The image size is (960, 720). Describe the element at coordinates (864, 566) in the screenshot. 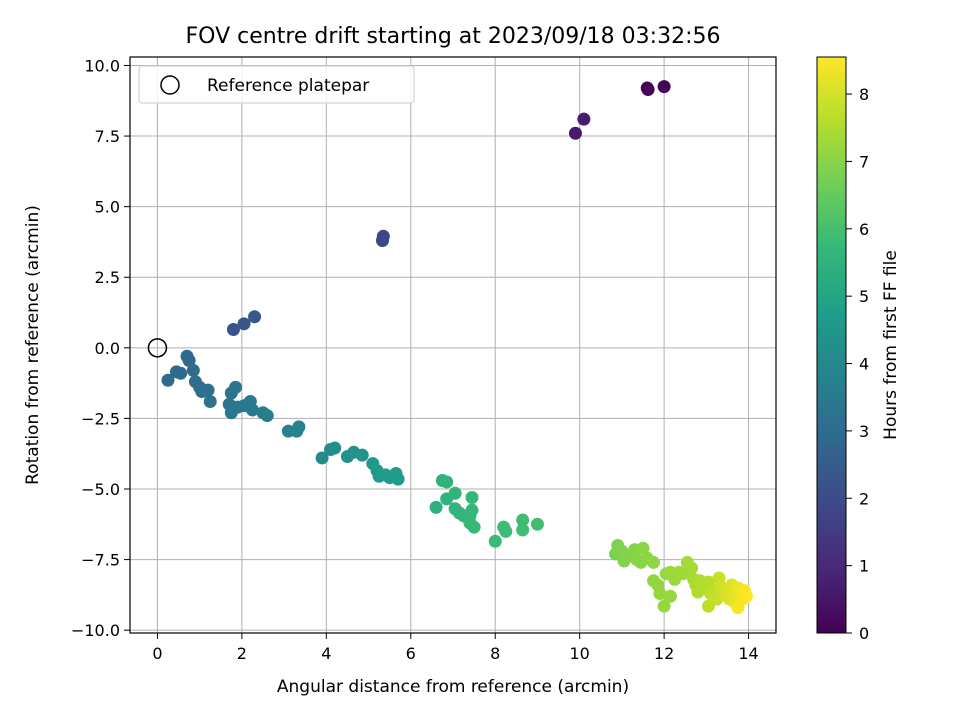

I see `colorbar-tick-label: 1` at that location.